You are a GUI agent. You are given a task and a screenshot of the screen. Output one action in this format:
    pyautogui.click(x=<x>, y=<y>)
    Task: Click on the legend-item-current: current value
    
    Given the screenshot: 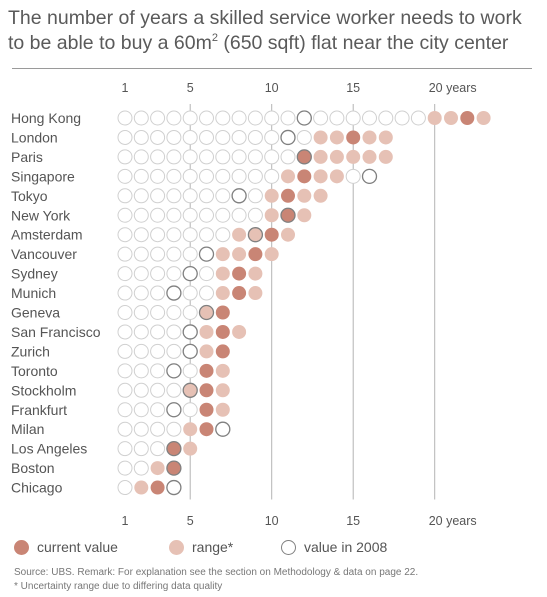 What is the action you would take?
    pyautogui.click(x=66, y=547)
    